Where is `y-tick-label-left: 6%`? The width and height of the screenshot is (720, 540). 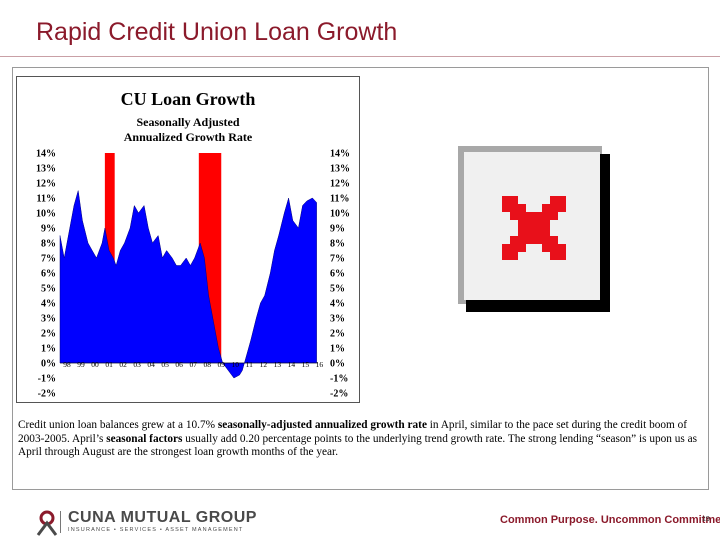
y-tick-label-left: 6% is located at coordinates (48, 274).